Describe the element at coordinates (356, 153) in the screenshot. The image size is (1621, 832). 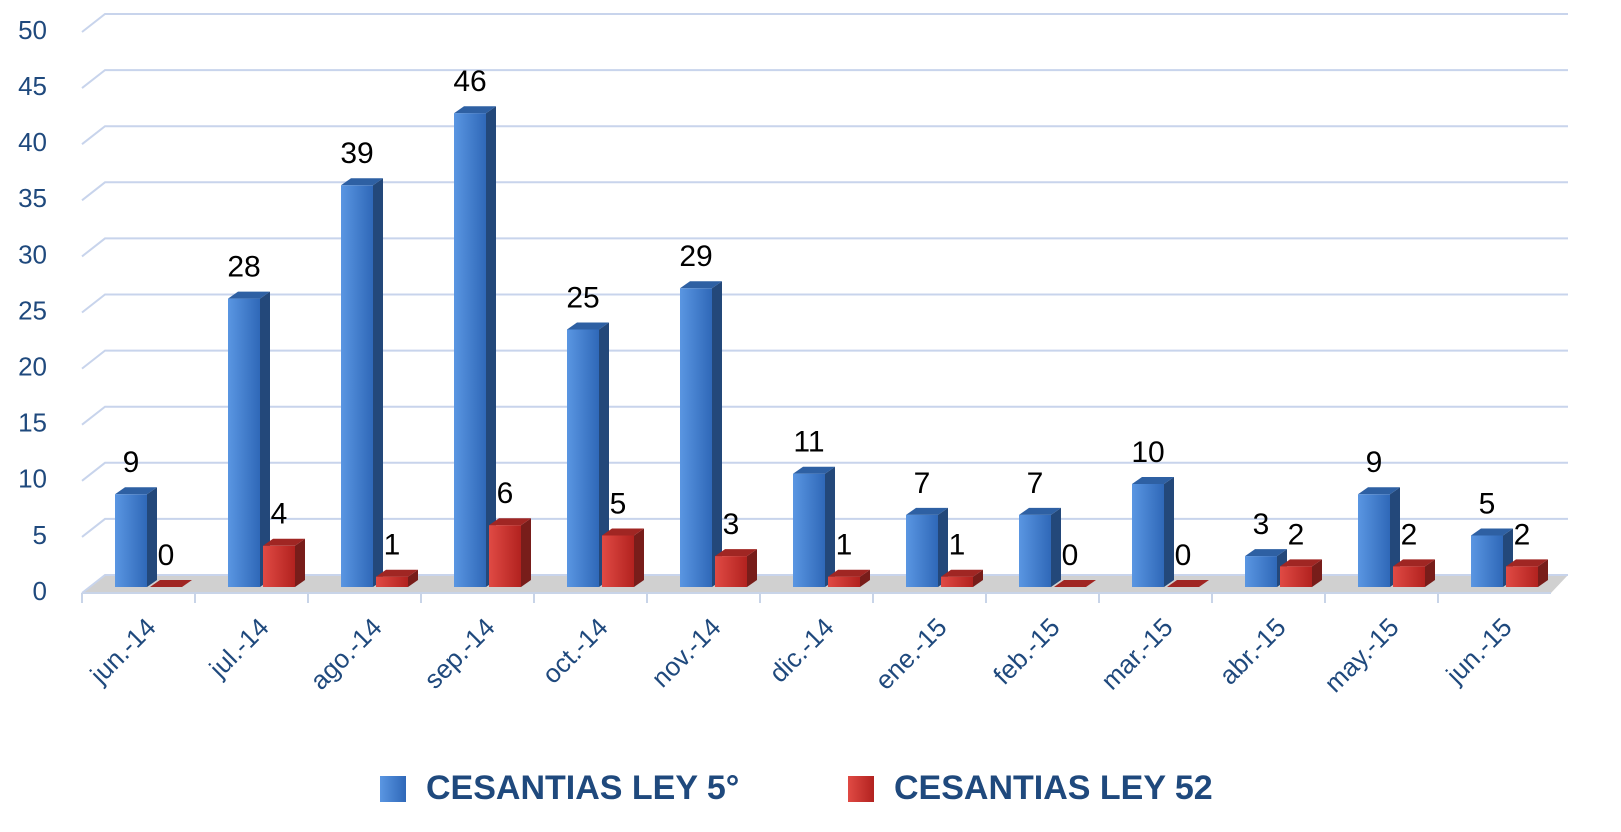
I see `data-label: 39` at that location.